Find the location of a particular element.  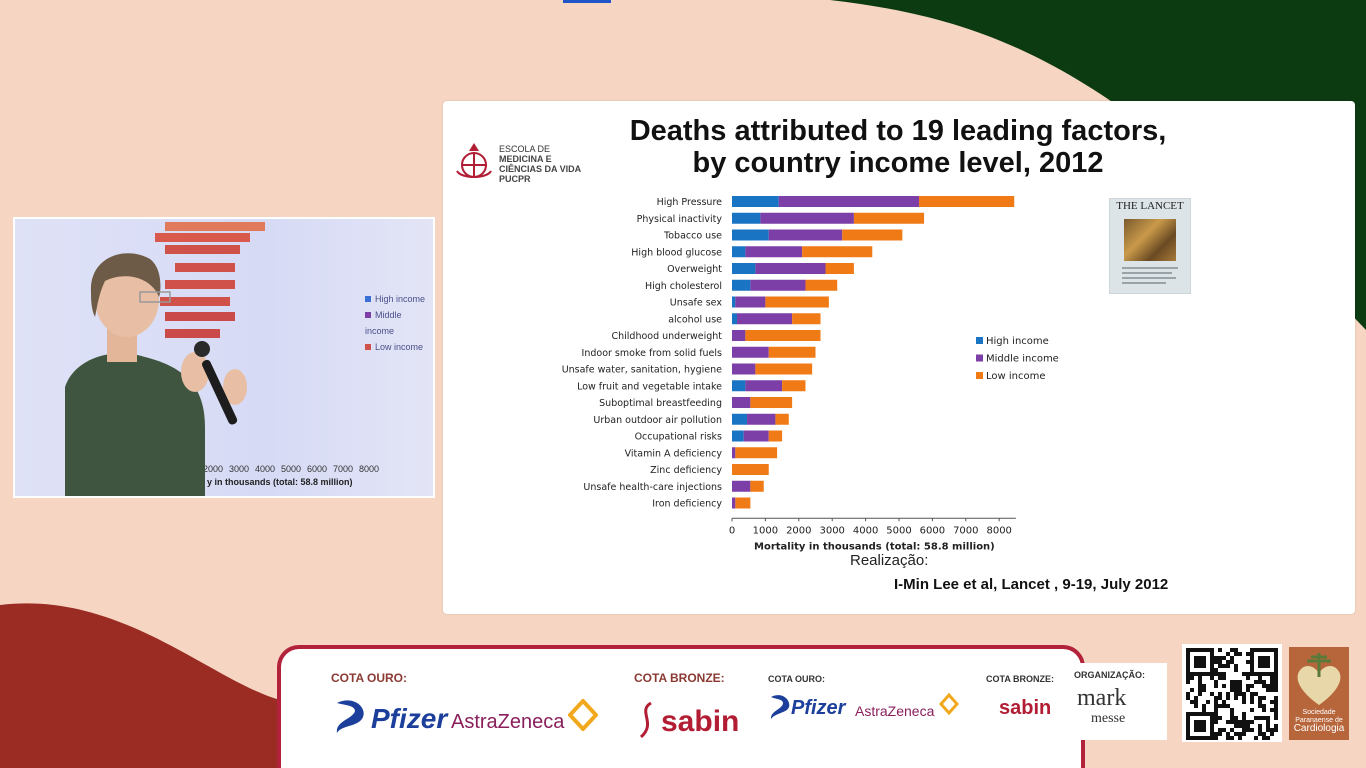

category-label: Urban outdoor air pollution is located at coordinates (657, 420).